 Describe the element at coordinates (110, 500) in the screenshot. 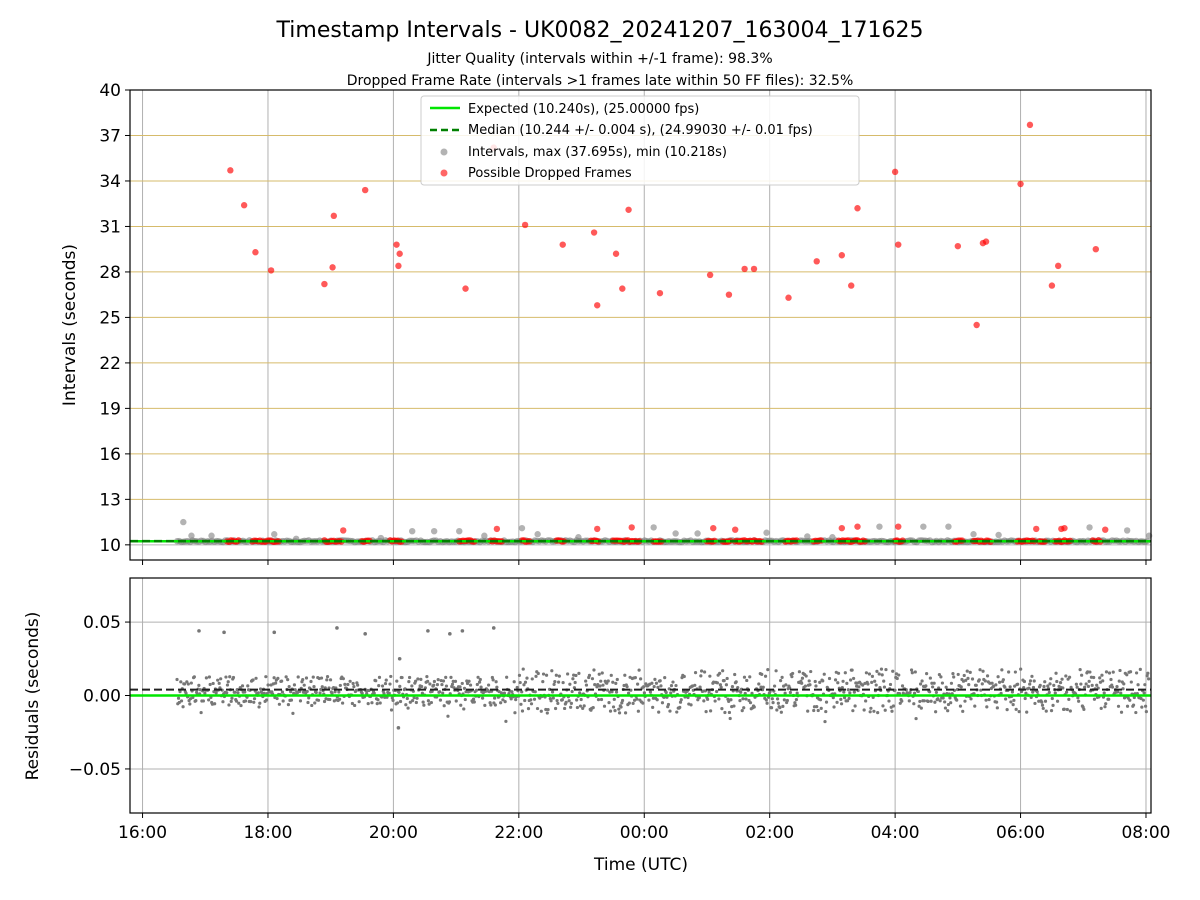

I see `y-tick-label: 13` at that location.